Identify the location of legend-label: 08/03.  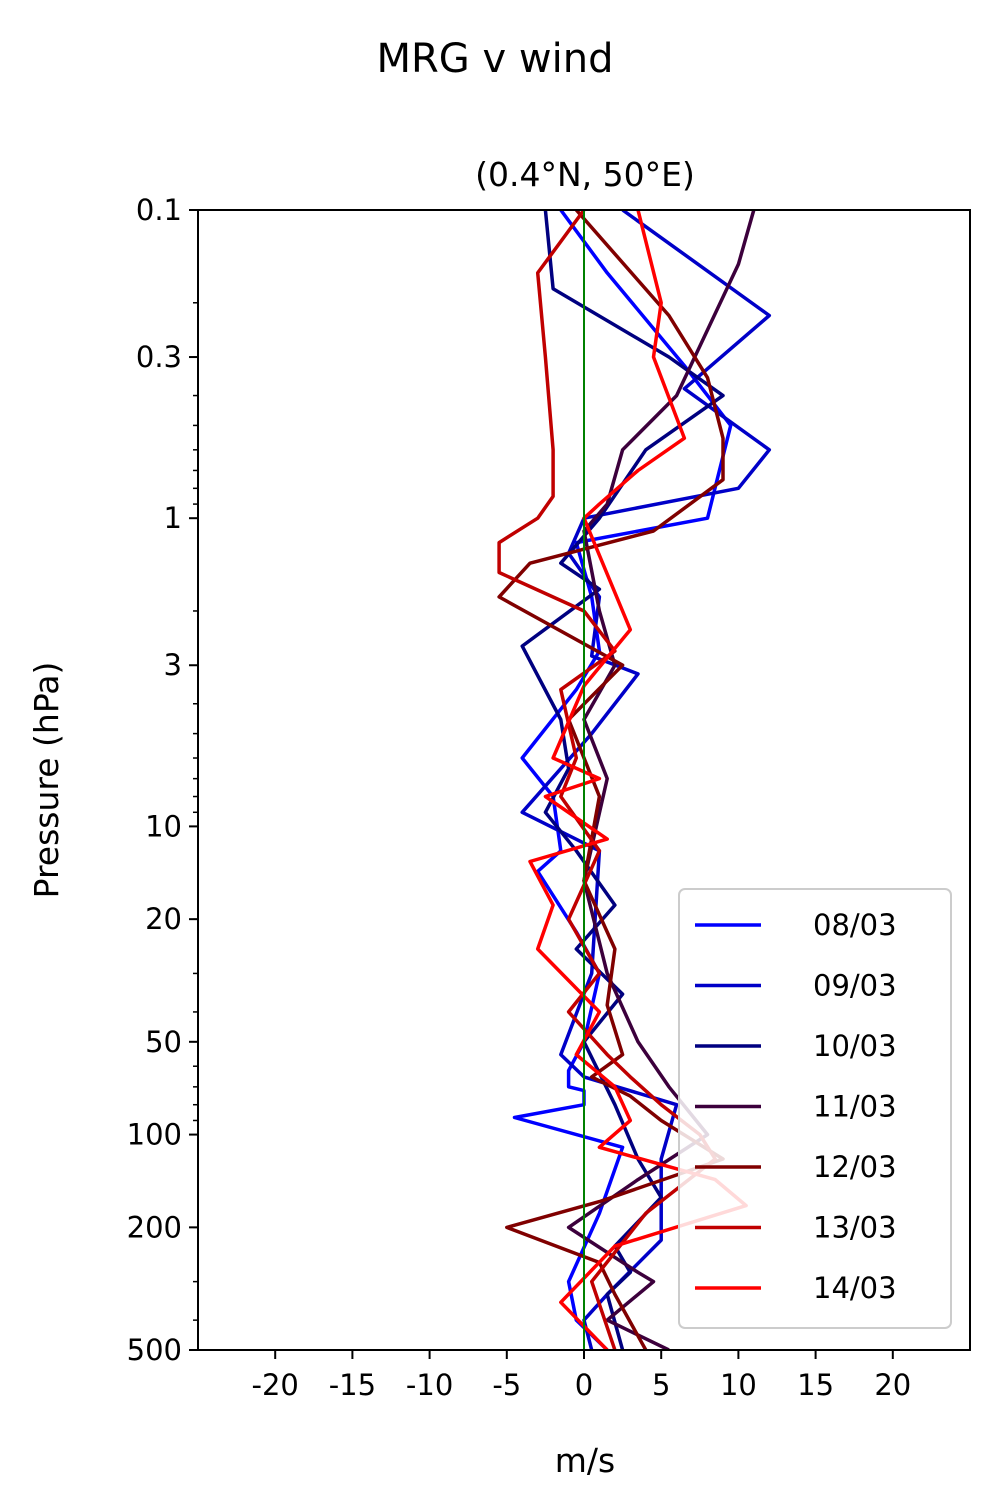
(855, 925).